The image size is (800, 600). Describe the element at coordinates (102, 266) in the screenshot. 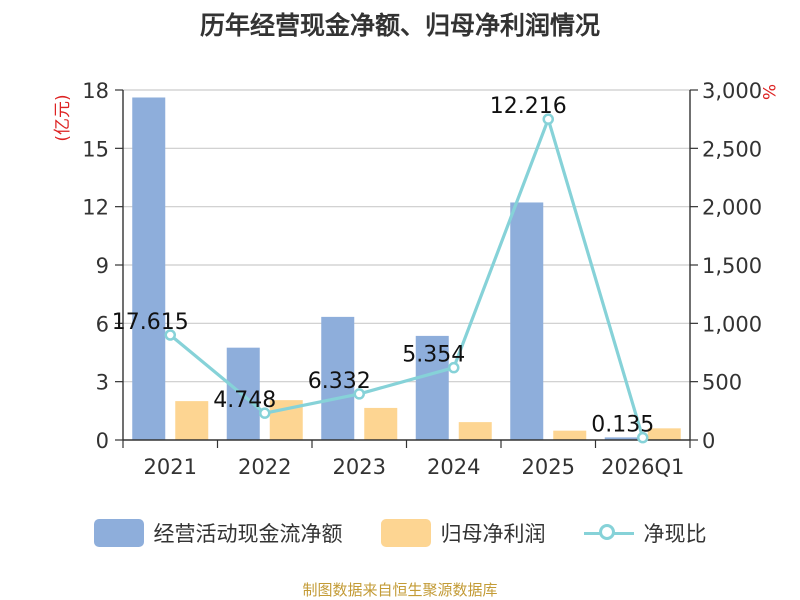

I see `y-tick-label: 9` at that location.